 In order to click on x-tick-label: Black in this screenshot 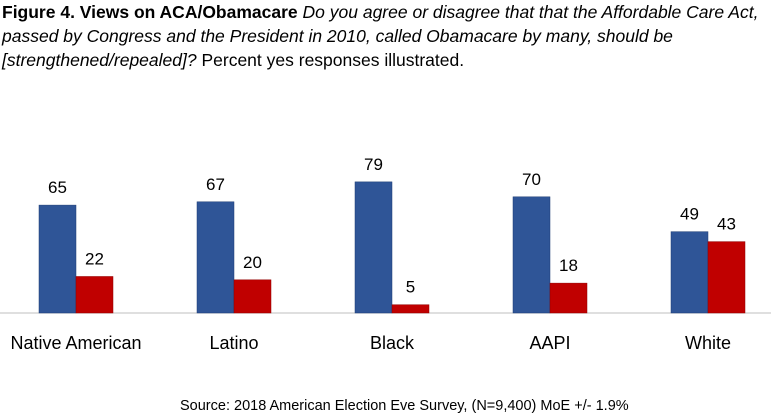, I will do `click(392, 343)`.